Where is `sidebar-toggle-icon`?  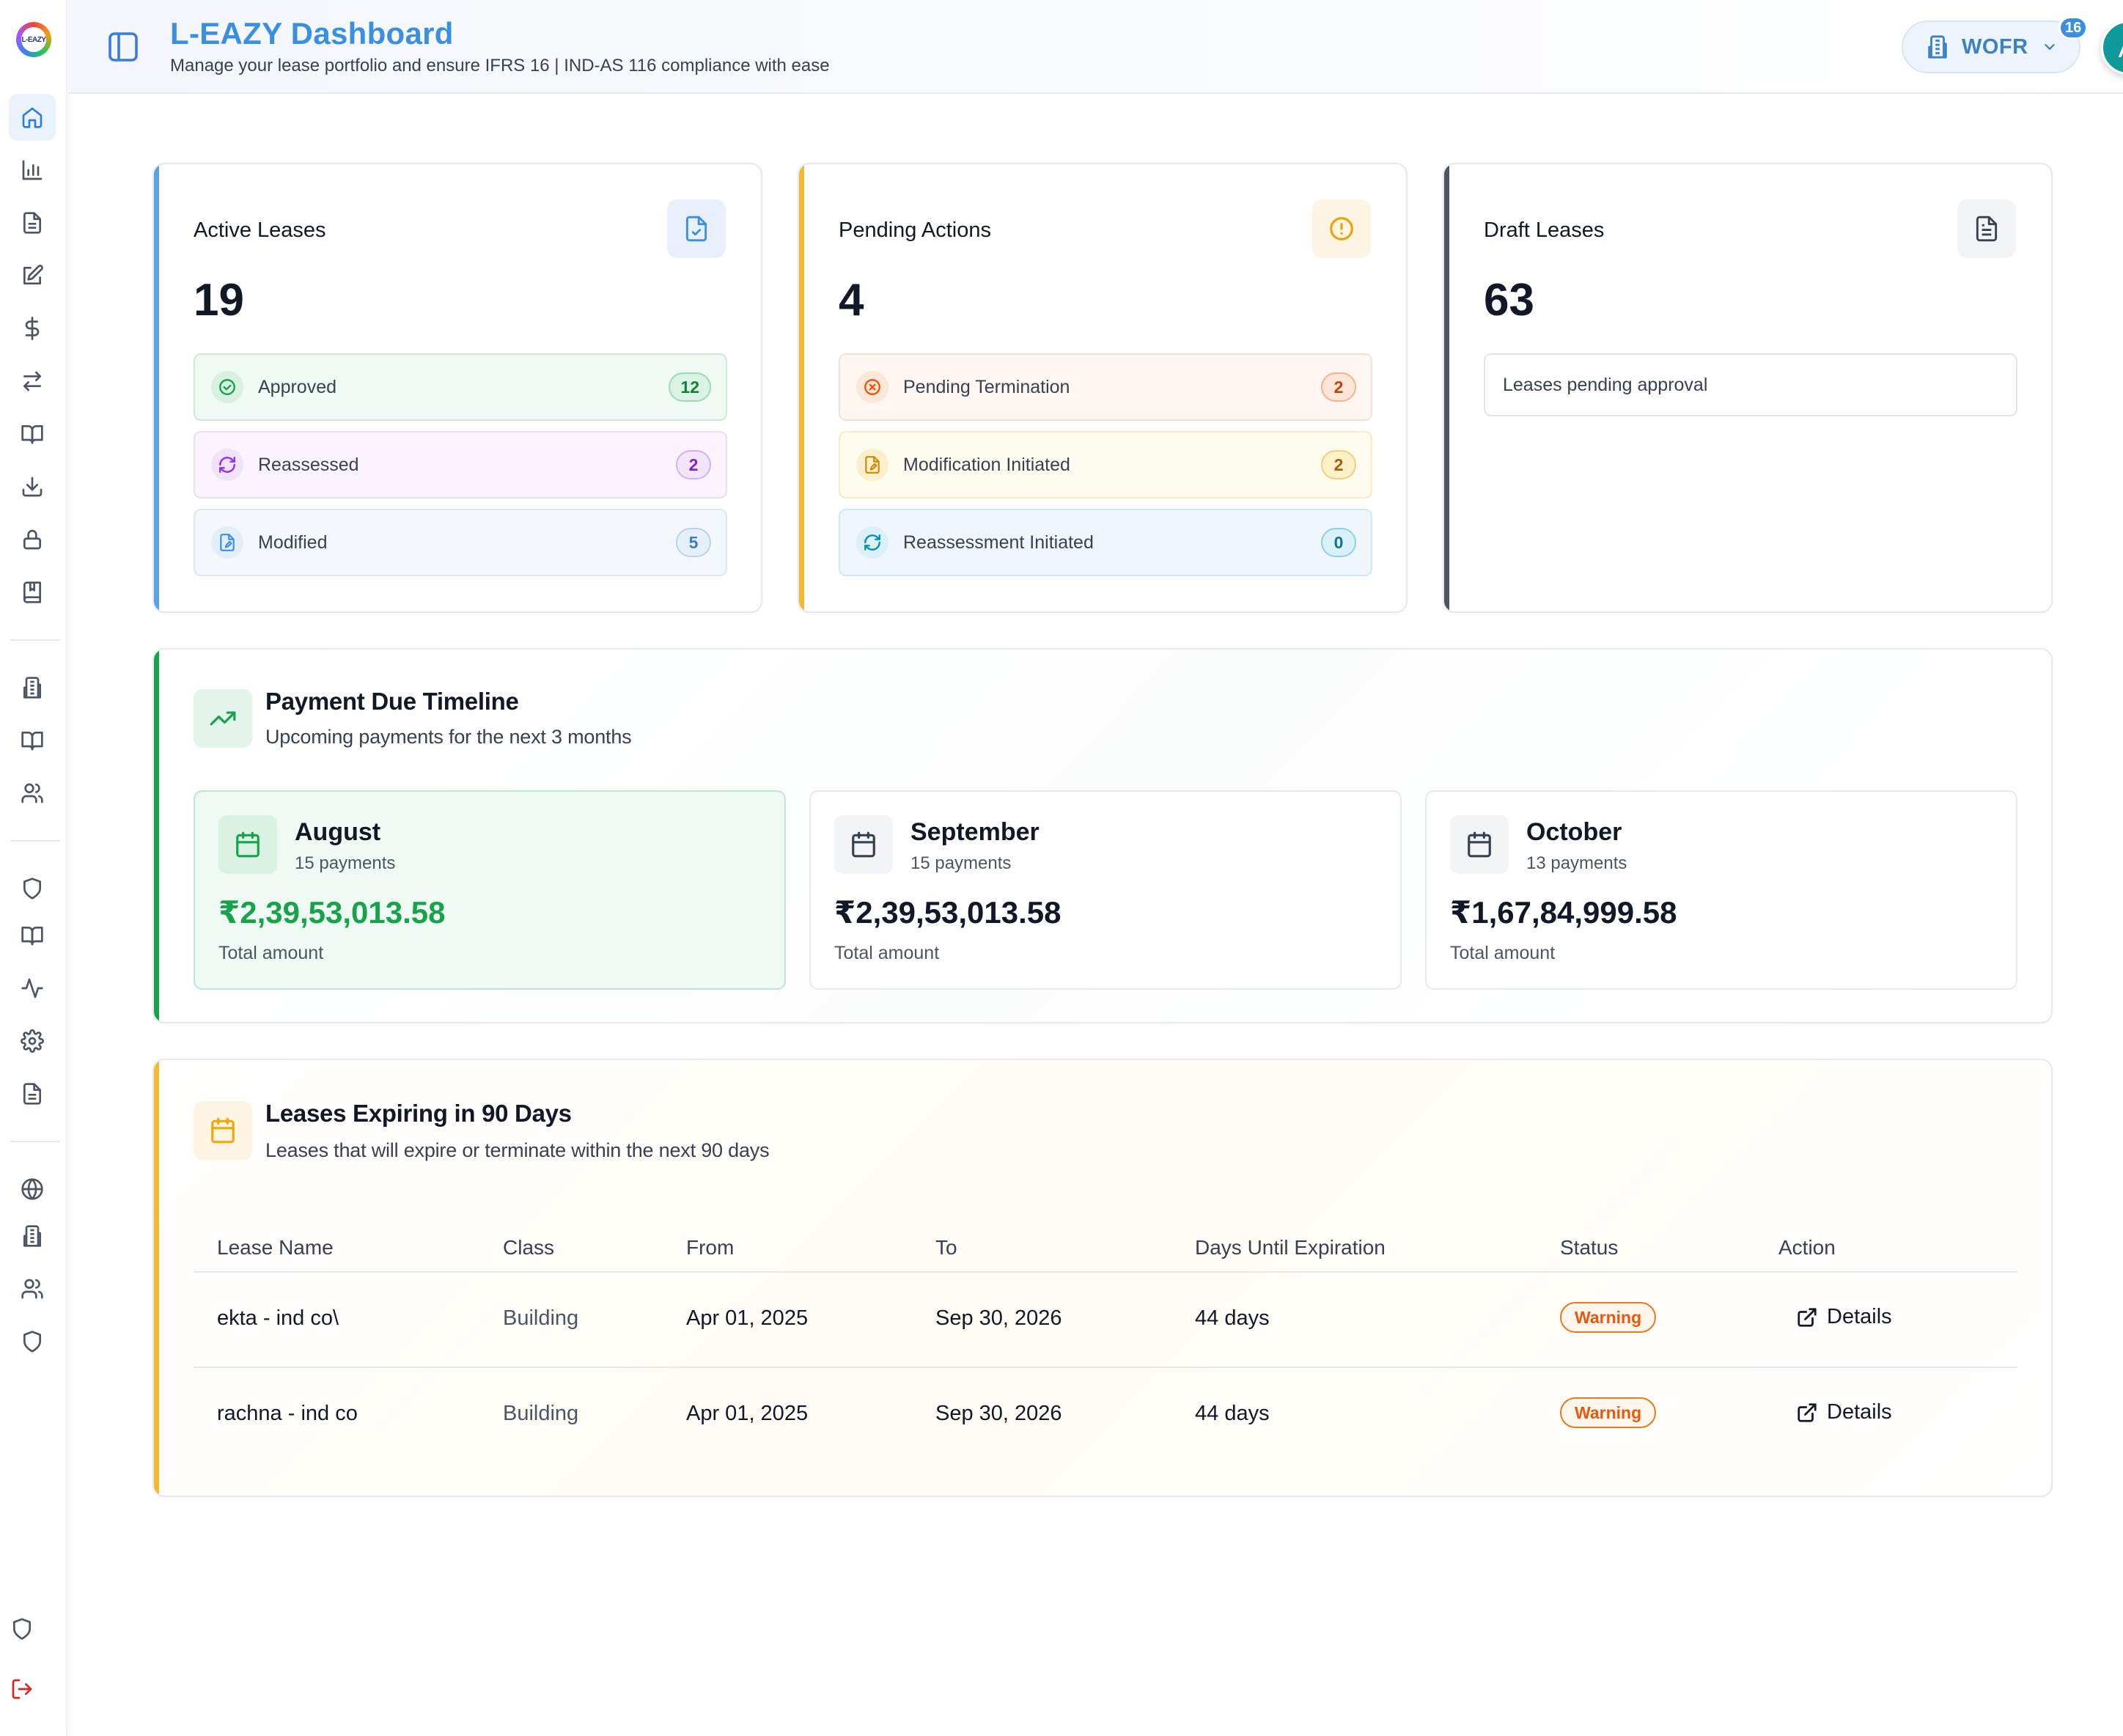 sidebar-toggle-icon is located at coordinates (123, 47).